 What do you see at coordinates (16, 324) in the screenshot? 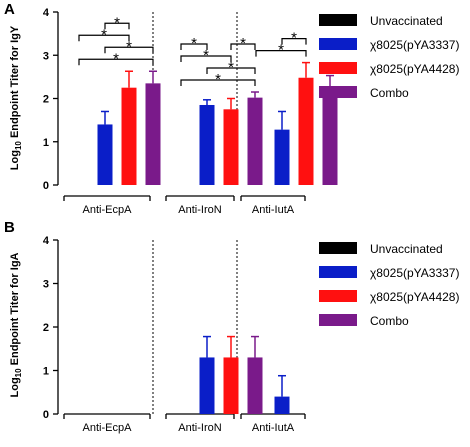
I see `y-axis-title: Log10 Endpoint Titer for IgA` at bounding box center [16, 324].